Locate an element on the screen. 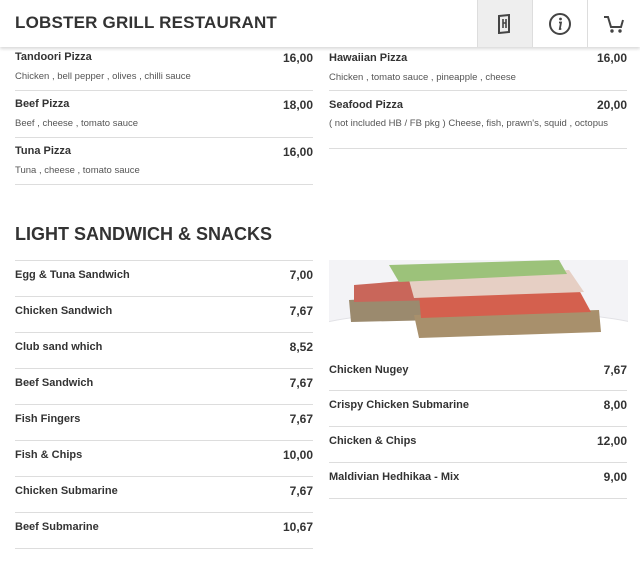  menu-item: Club sand which 8,52 is located at coordinates (164, 351).